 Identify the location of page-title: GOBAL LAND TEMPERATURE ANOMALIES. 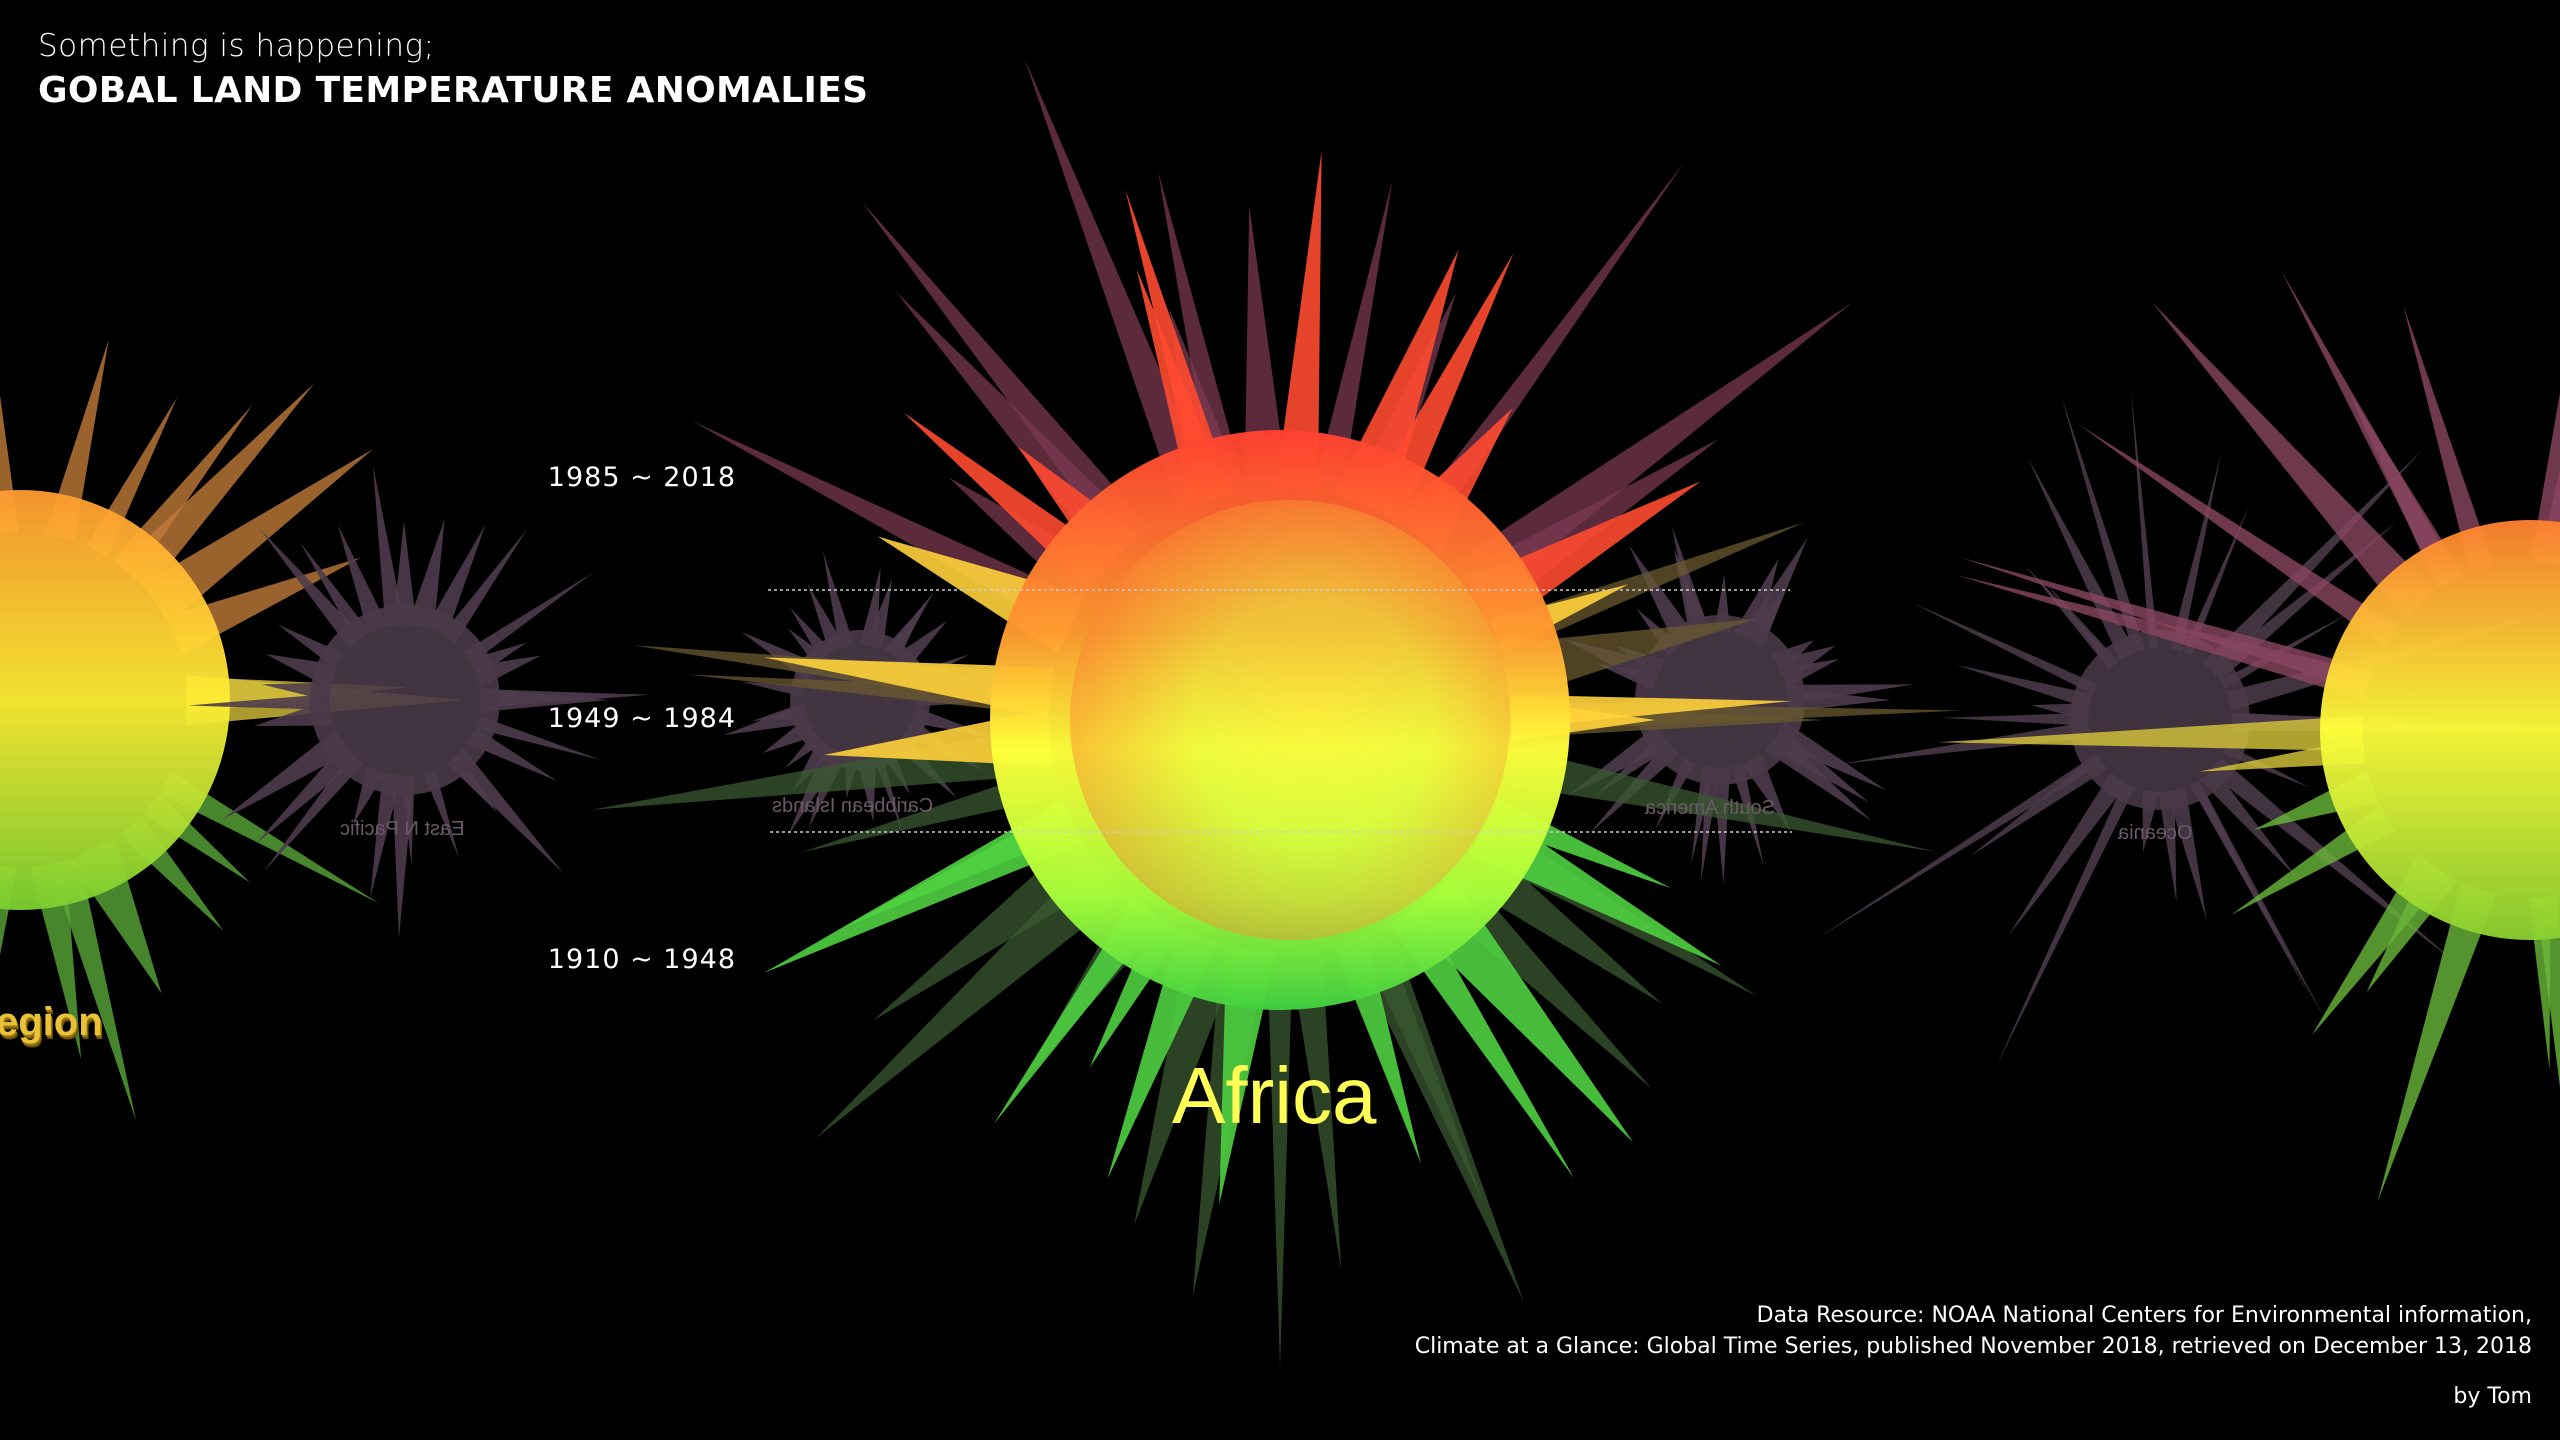
(453, 90).